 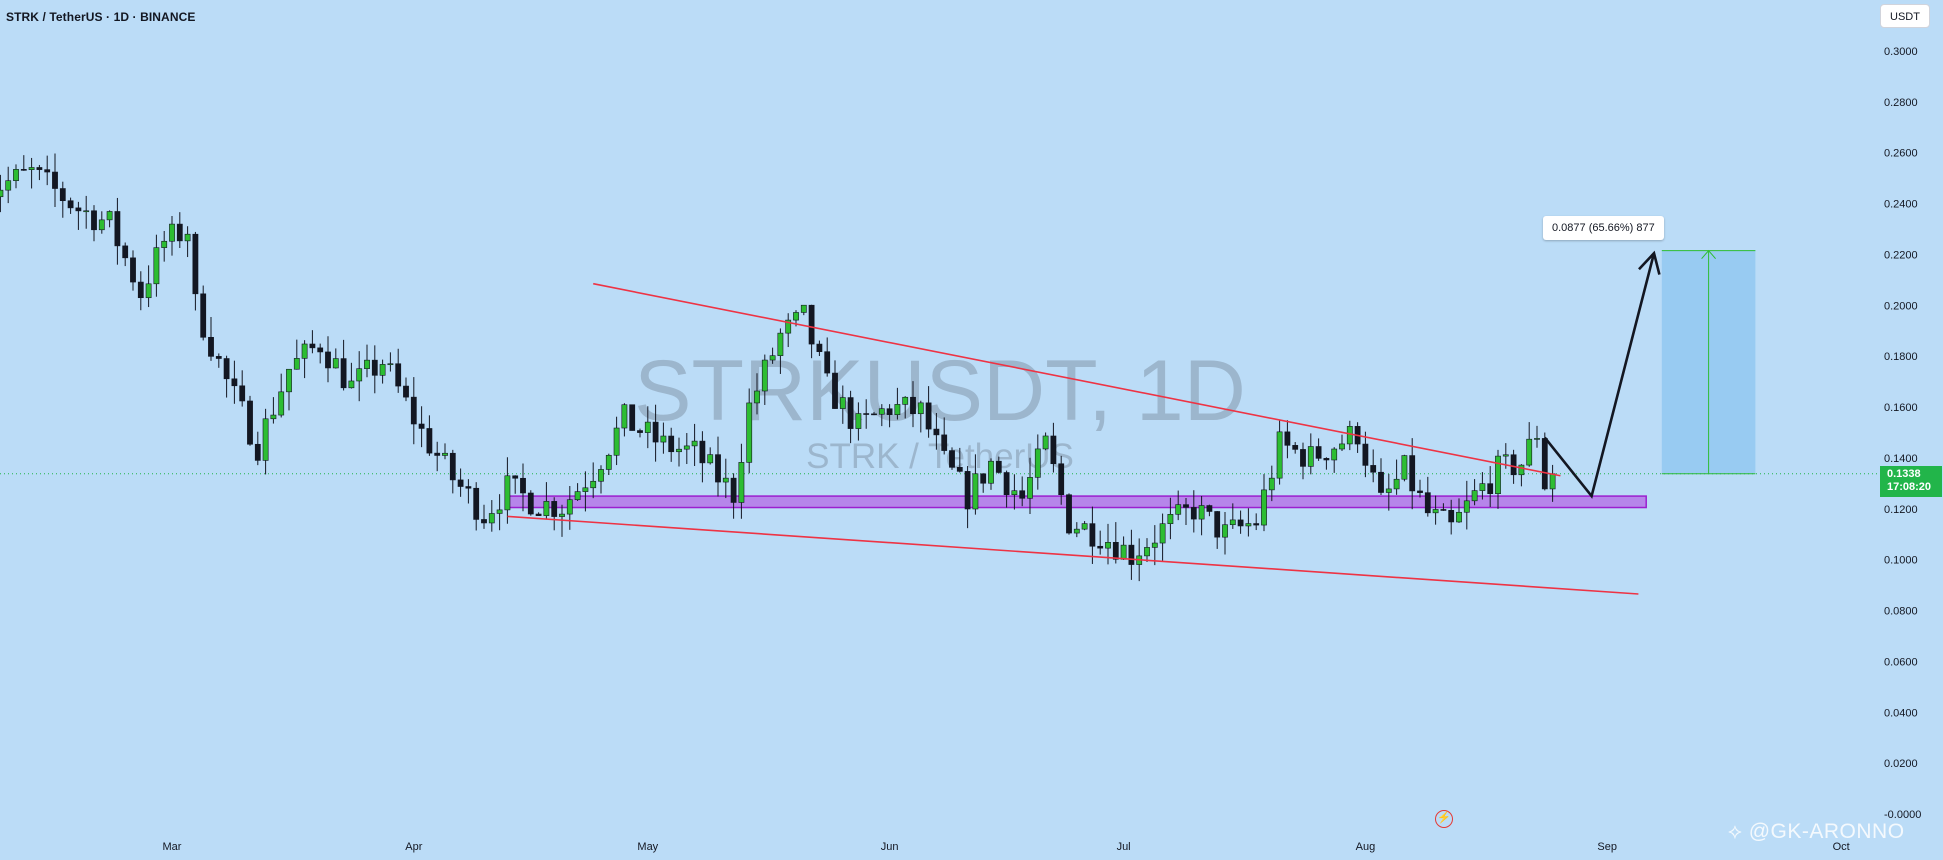 What do you see at coordinates (1901, 255) in the screenshot?
I see `y-axis-tick-label: 0.2200` at bounding box center [1901, 255].